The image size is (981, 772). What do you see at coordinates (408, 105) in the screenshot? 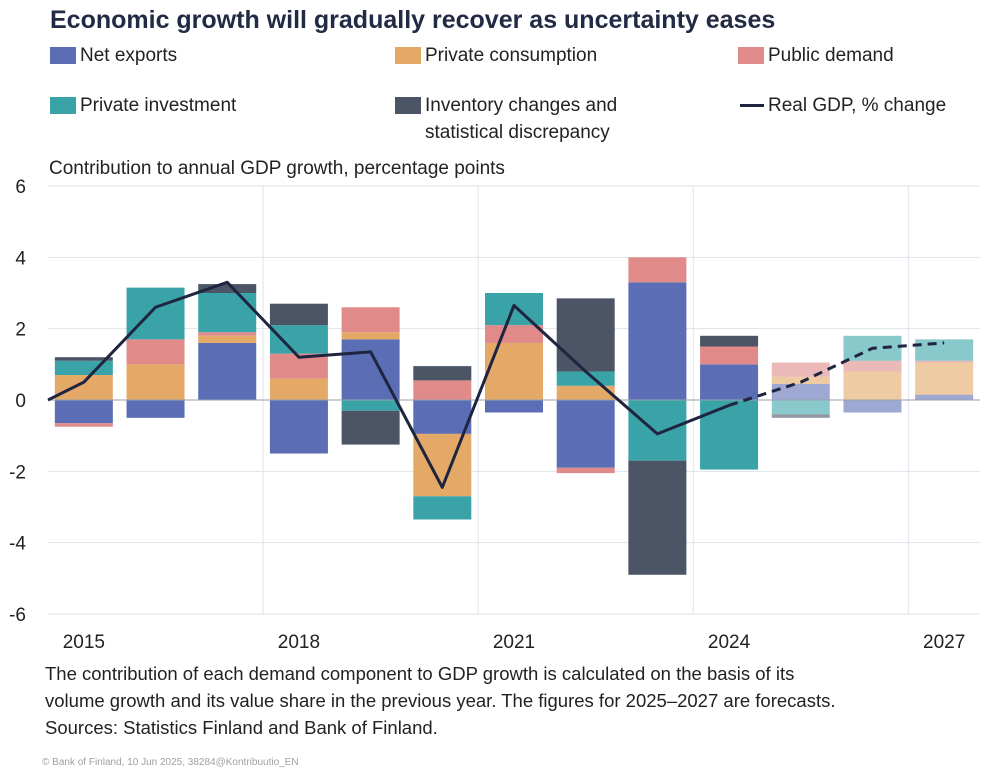
I see `legend-swatch-inventory-changes` at bounding box center [408, 105].